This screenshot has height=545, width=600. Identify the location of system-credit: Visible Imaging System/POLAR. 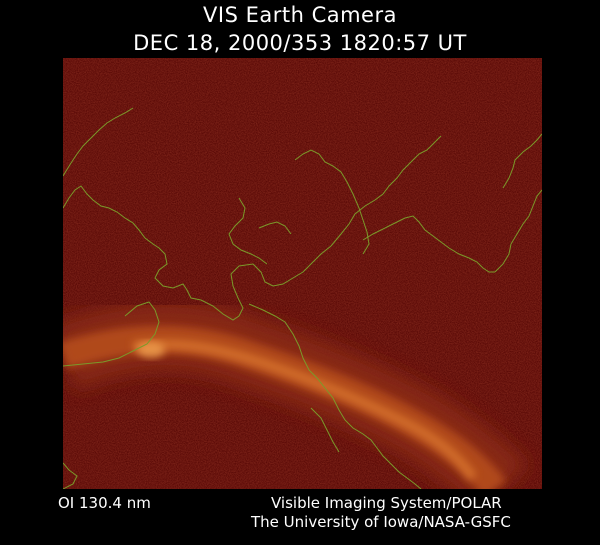
(386, 503).